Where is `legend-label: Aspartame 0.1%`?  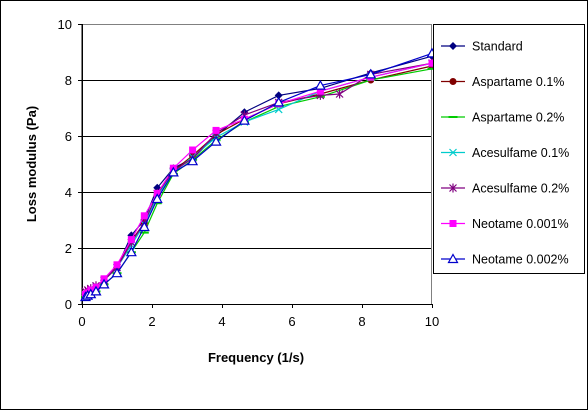
legend-label: Aspartame 0.1% is located at coordinates (518, 82).